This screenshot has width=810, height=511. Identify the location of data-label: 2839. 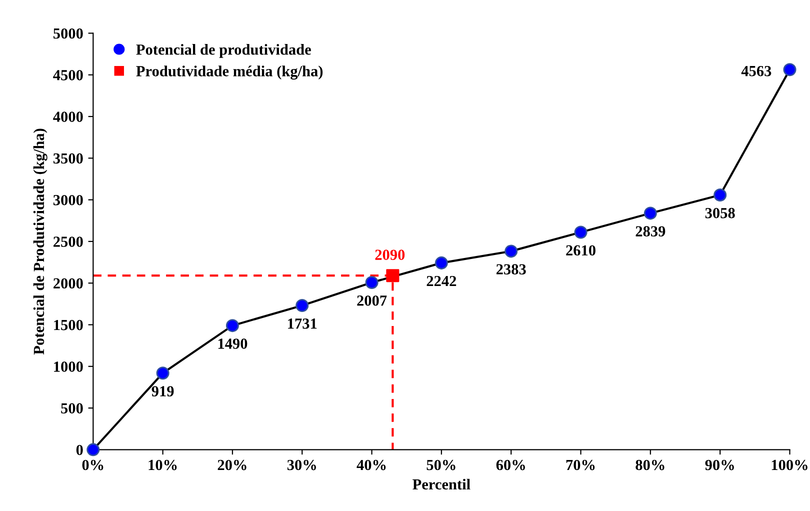
(651, 231).